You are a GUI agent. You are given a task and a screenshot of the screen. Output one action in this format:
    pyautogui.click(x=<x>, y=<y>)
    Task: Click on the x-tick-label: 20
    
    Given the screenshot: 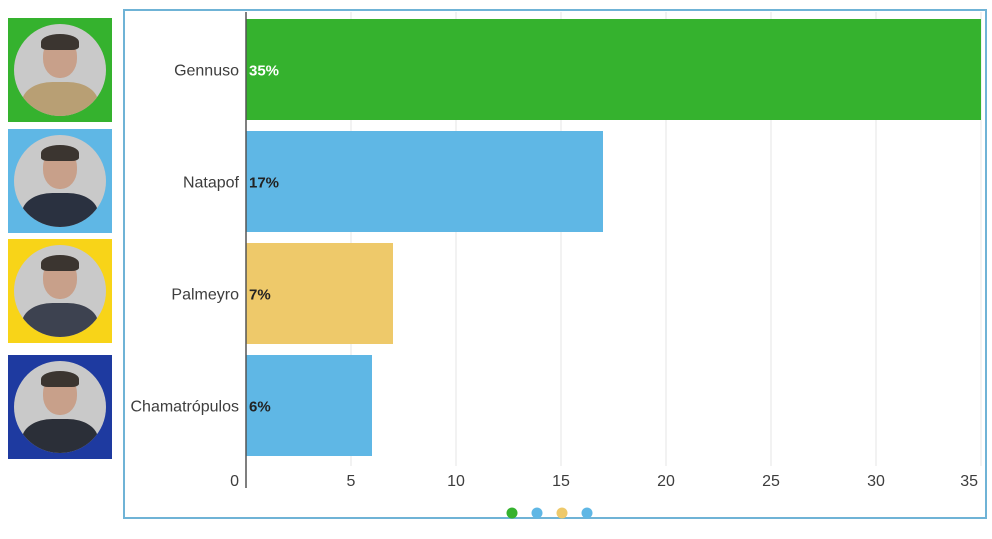 What is the action you would take?
    pyautogui.click(x=666, y=481)
    